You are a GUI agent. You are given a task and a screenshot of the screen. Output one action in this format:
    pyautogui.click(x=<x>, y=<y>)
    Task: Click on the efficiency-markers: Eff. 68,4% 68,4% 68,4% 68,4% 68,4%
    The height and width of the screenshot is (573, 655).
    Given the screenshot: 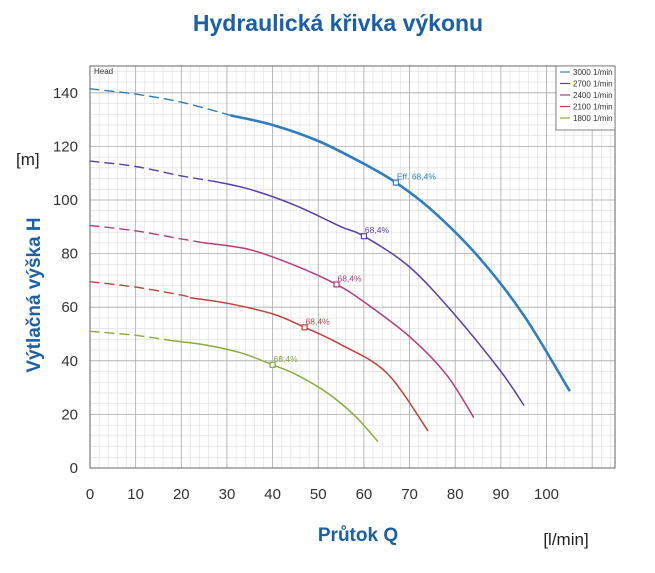 What is the action you would take?
    pyautogui.click(x=353, y=270)
    